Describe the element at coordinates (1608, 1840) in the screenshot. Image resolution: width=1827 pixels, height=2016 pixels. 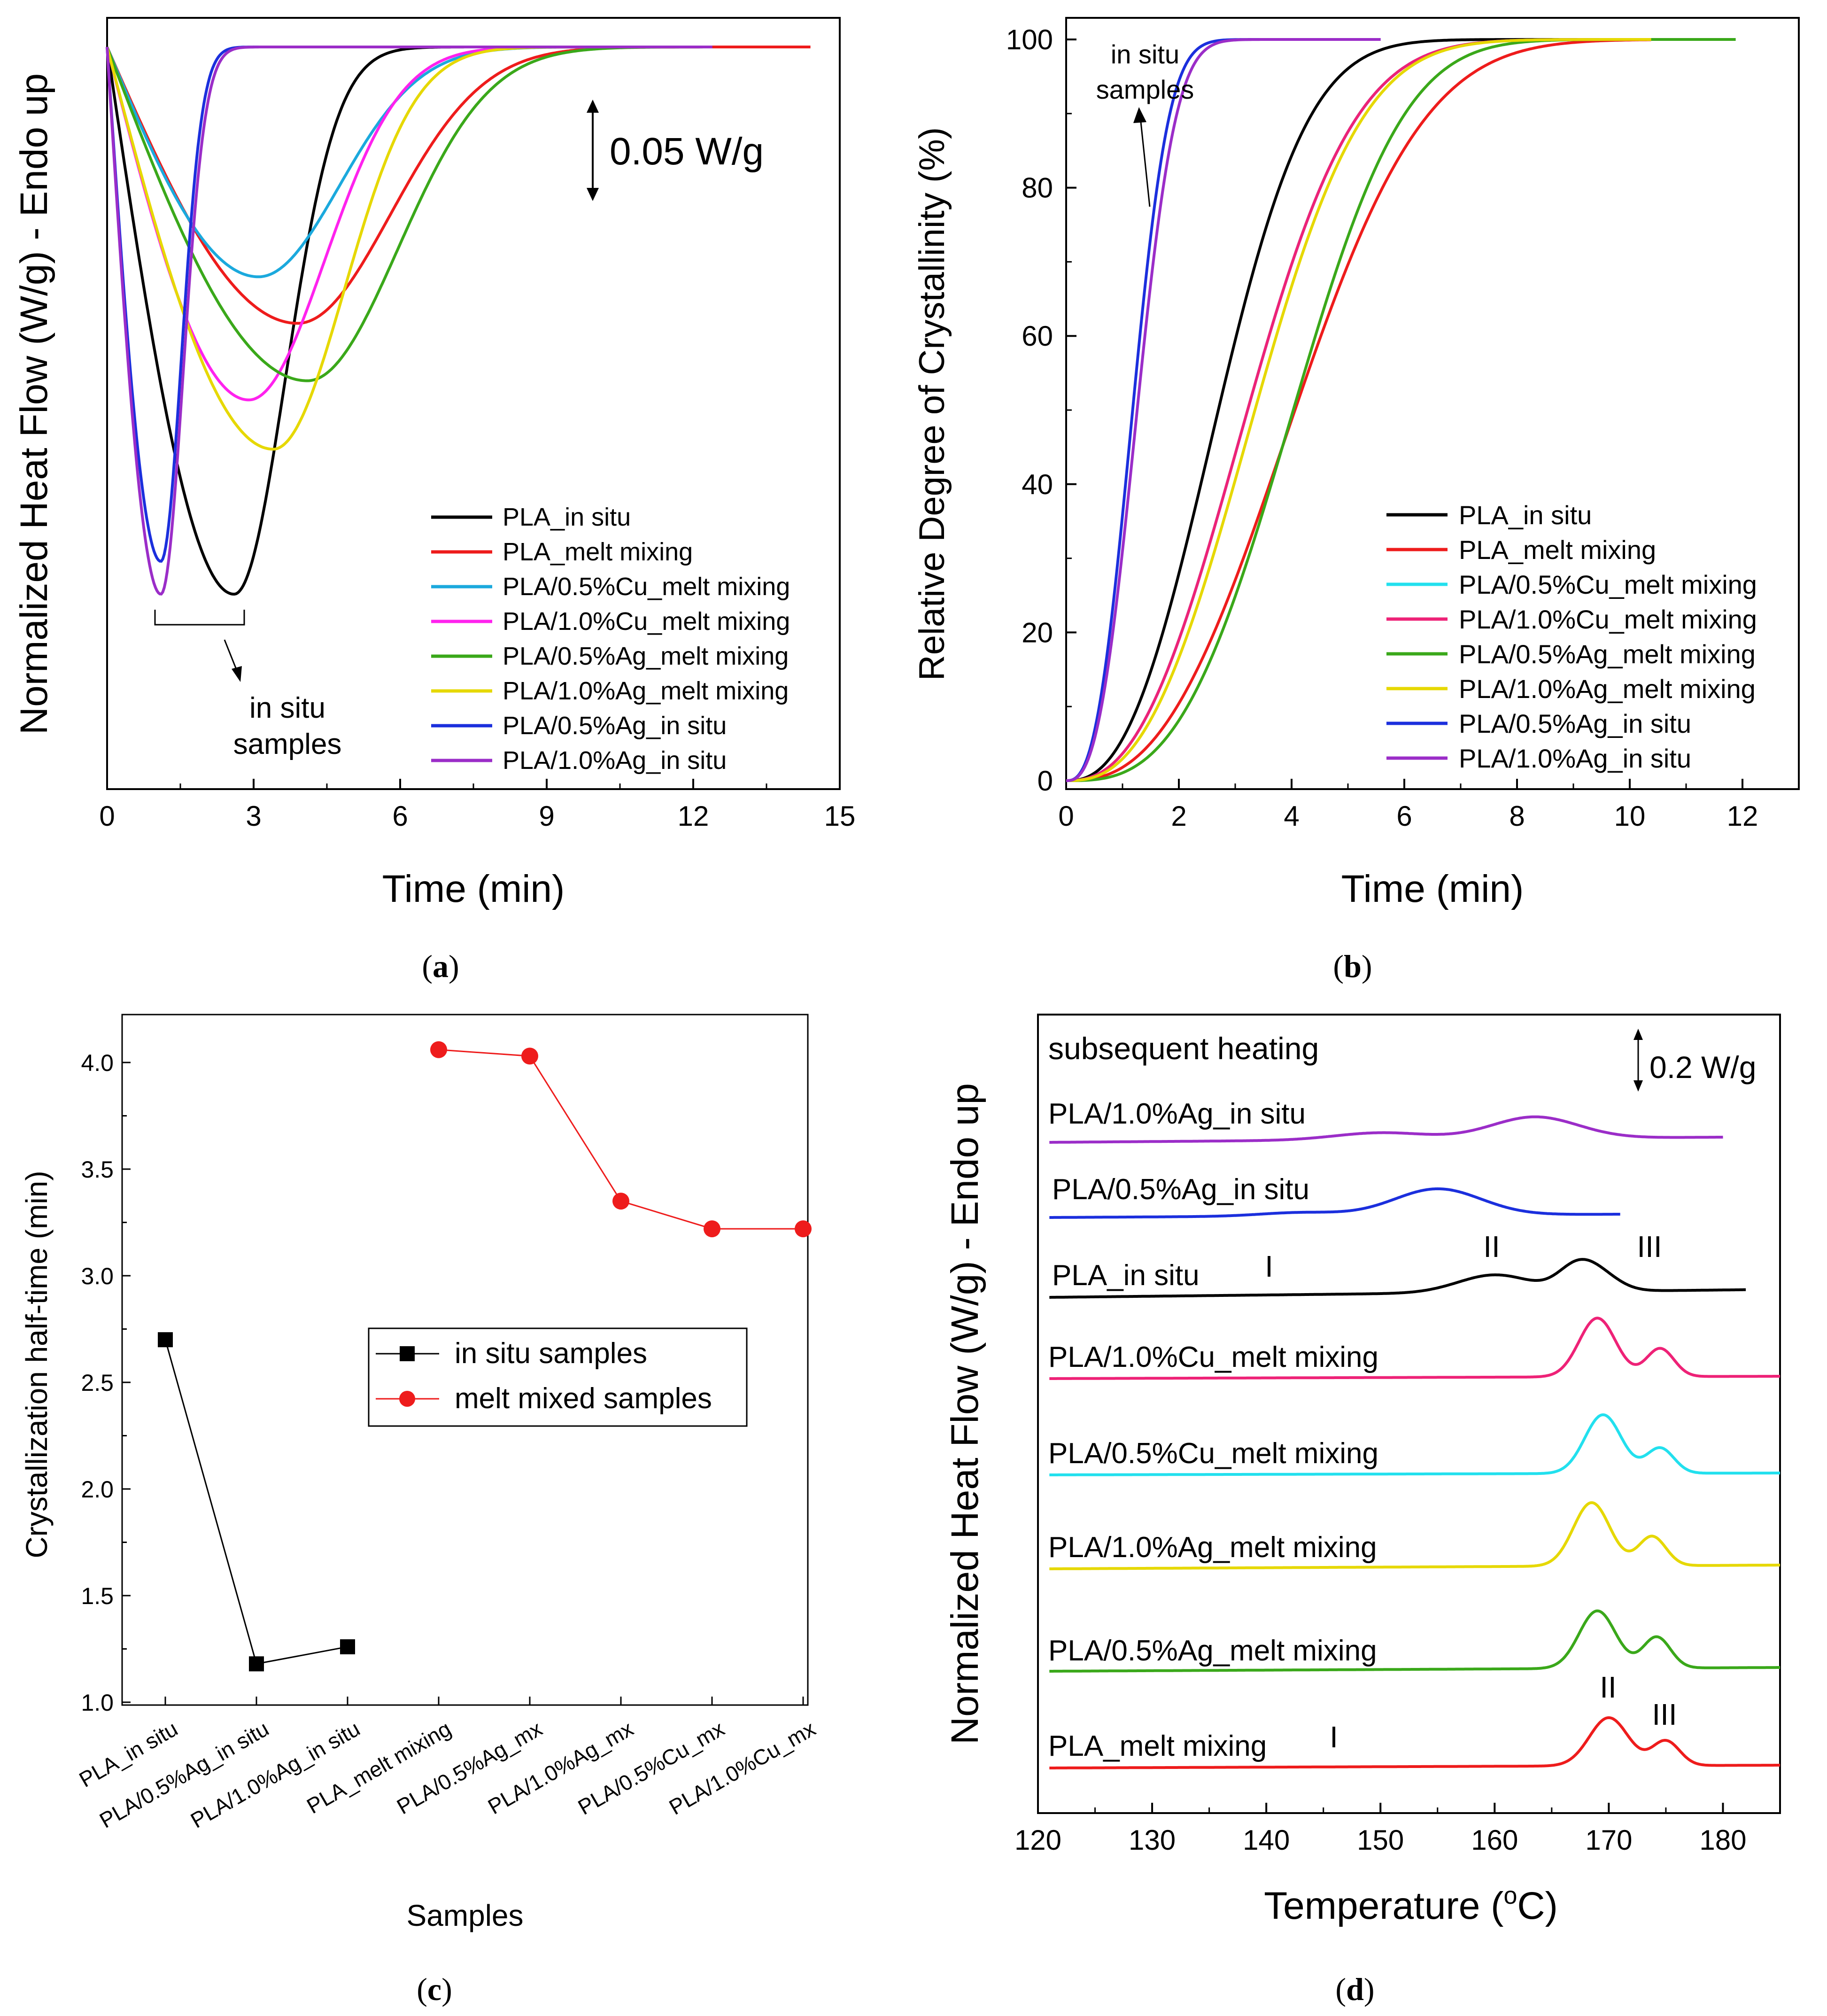
I see `x-tick-label-170: 170` at that location.